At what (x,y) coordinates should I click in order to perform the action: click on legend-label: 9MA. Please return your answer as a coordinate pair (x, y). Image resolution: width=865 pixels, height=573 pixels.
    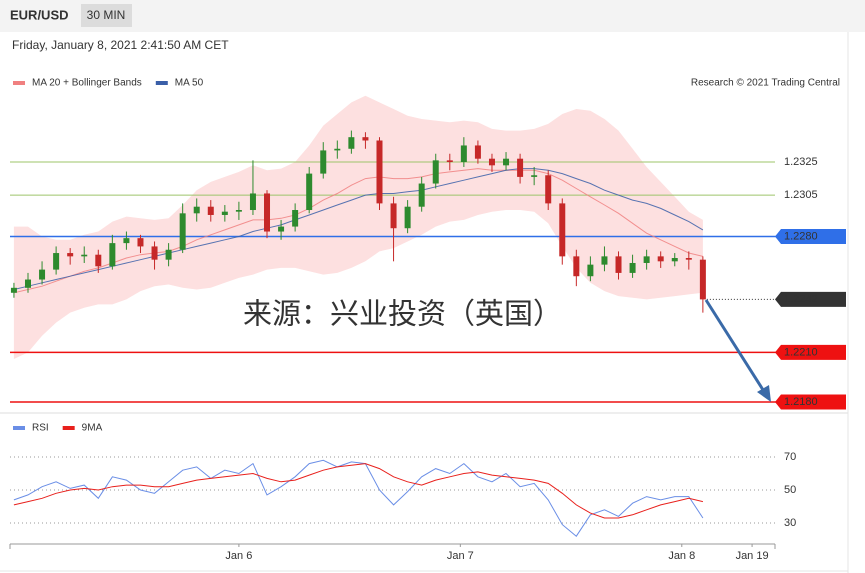
    Looking at the image, I should click on (92, 428).